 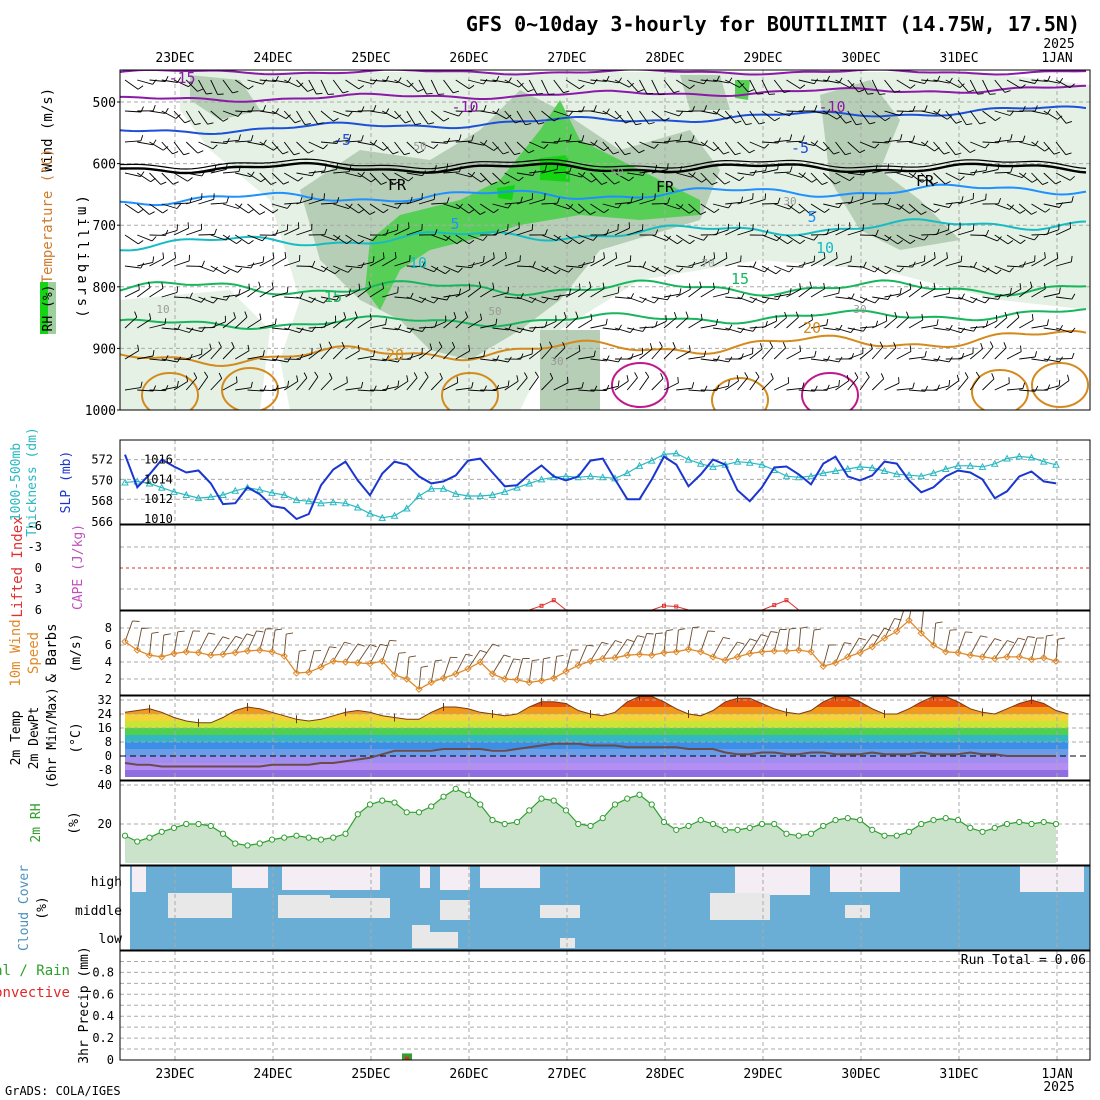 I want to click on rh-contour-label: 10, so click(x=162, y=309).